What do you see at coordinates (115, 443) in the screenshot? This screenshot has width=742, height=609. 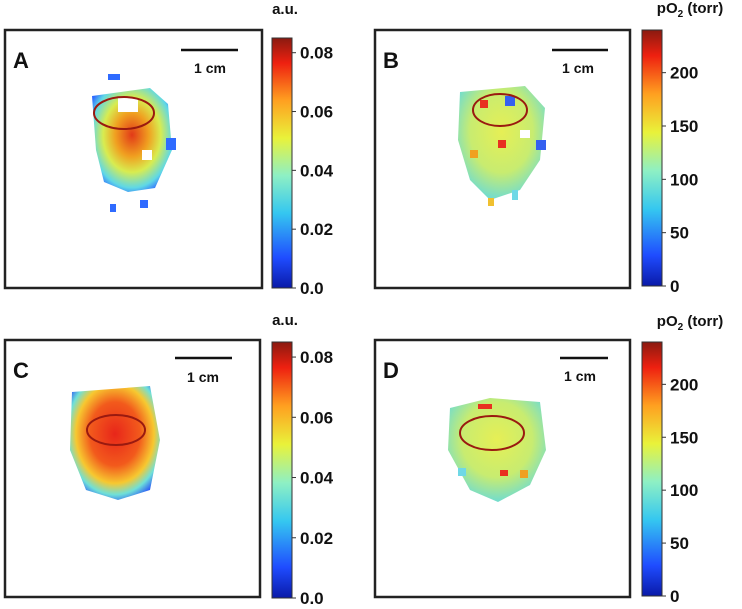 I see `heatmap-c` at bounding box center [115, 443].